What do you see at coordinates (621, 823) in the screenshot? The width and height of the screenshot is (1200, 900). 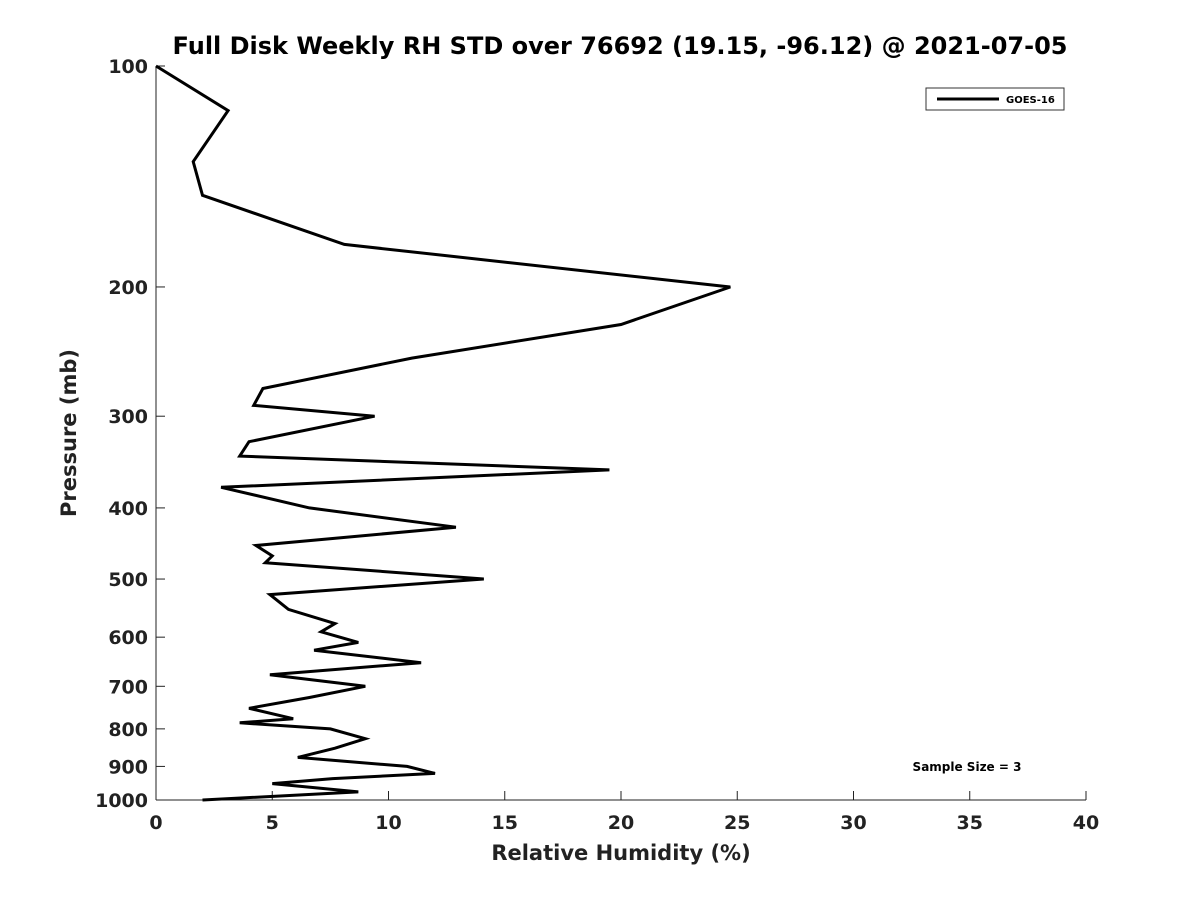 I see `x-tick-label: 20` at bounding box center [621, 823].